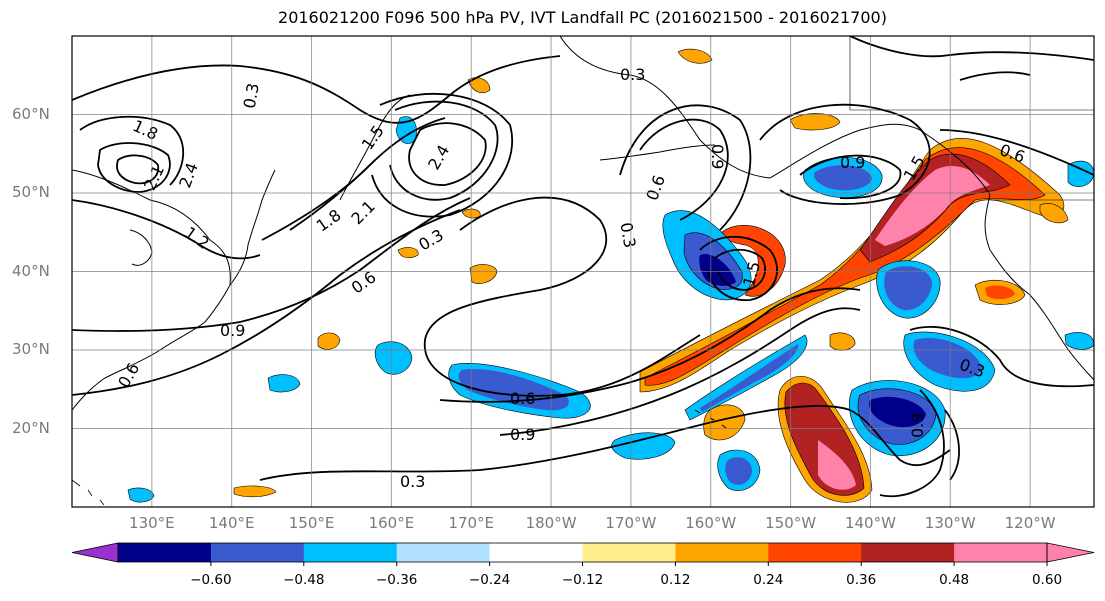  Describe the element at coordinates (397, 580) in the screenshot. I see `colorbar-tick-label: −0.36` at that location.